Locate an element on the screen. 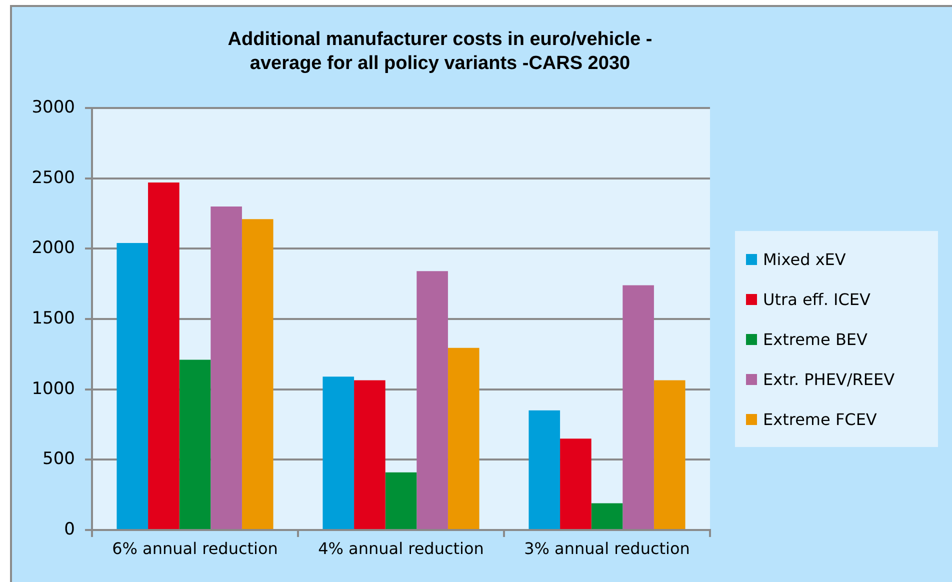 This screenshot has width=952, height=582. legend-label: Extr. PHEV/REEV is located at coordinates (829, 379).